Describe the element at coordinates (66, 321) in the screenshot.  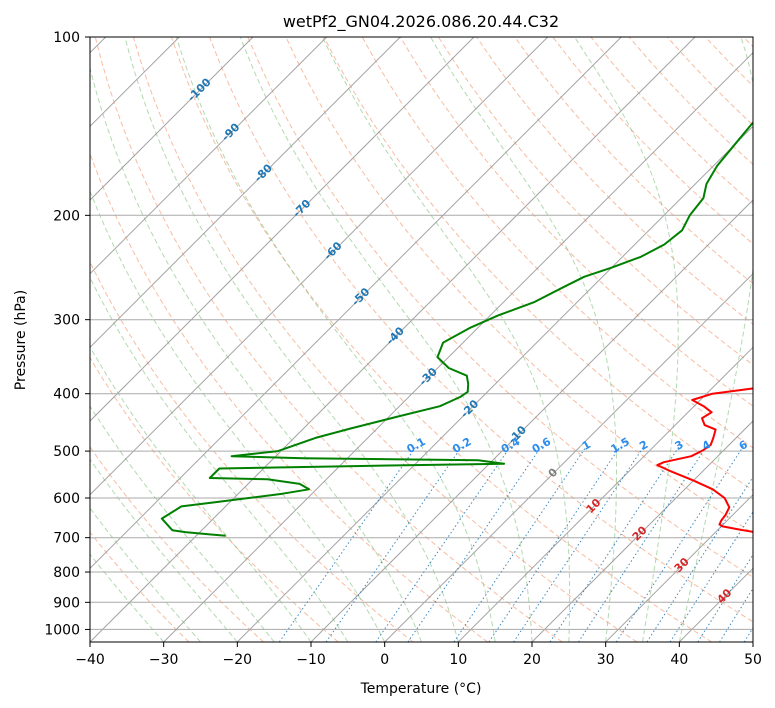
I see `y-tick-label: 300` at that location.